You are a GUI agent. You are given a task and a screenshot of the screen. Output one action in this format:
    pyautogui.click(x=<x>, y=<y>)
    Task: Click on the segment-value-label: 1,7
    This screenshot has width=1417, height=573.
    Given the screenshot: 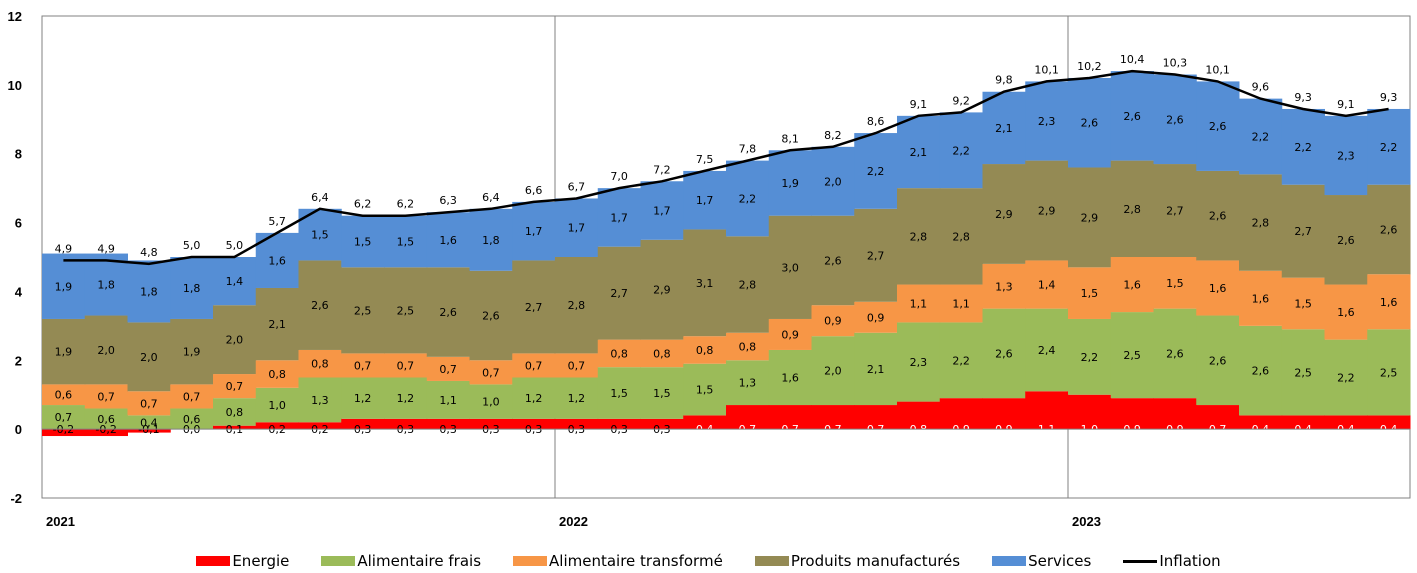 What is the action you would take?
    pyautogui.click(x=534, y=231)
    